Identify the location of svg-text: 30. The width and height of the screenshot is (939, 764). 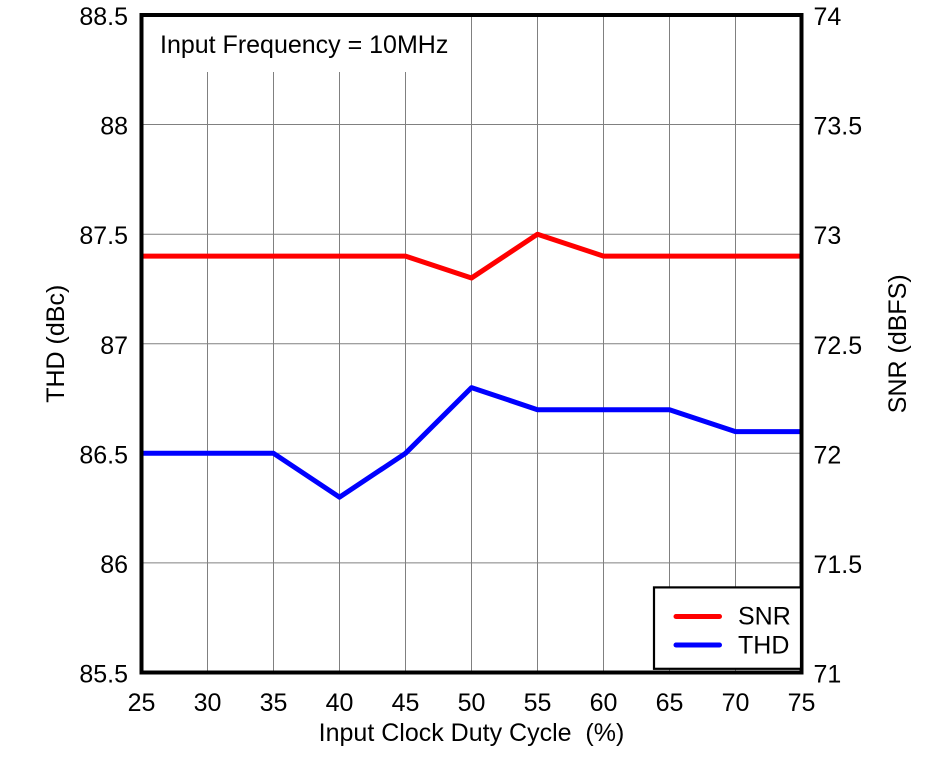
(208, 703).